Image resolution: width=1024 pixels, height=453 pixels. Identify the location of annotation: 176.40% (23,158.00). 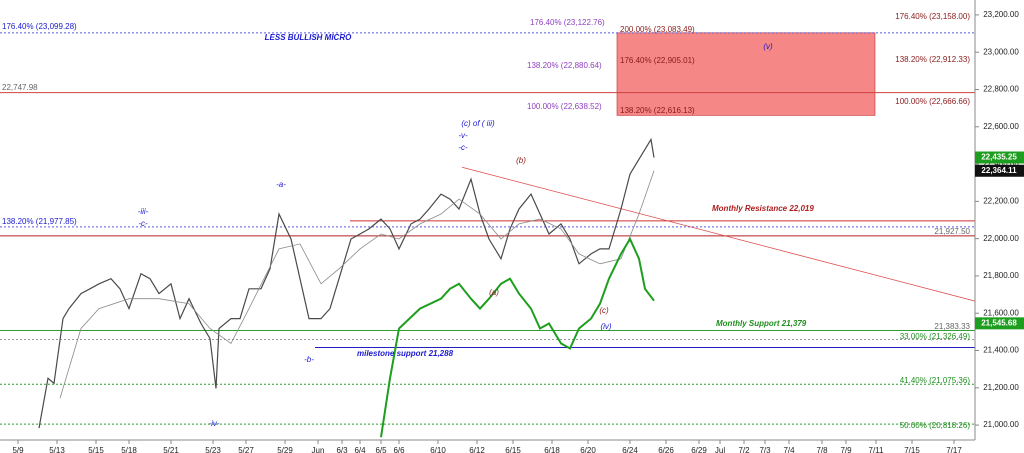
(932, 16).